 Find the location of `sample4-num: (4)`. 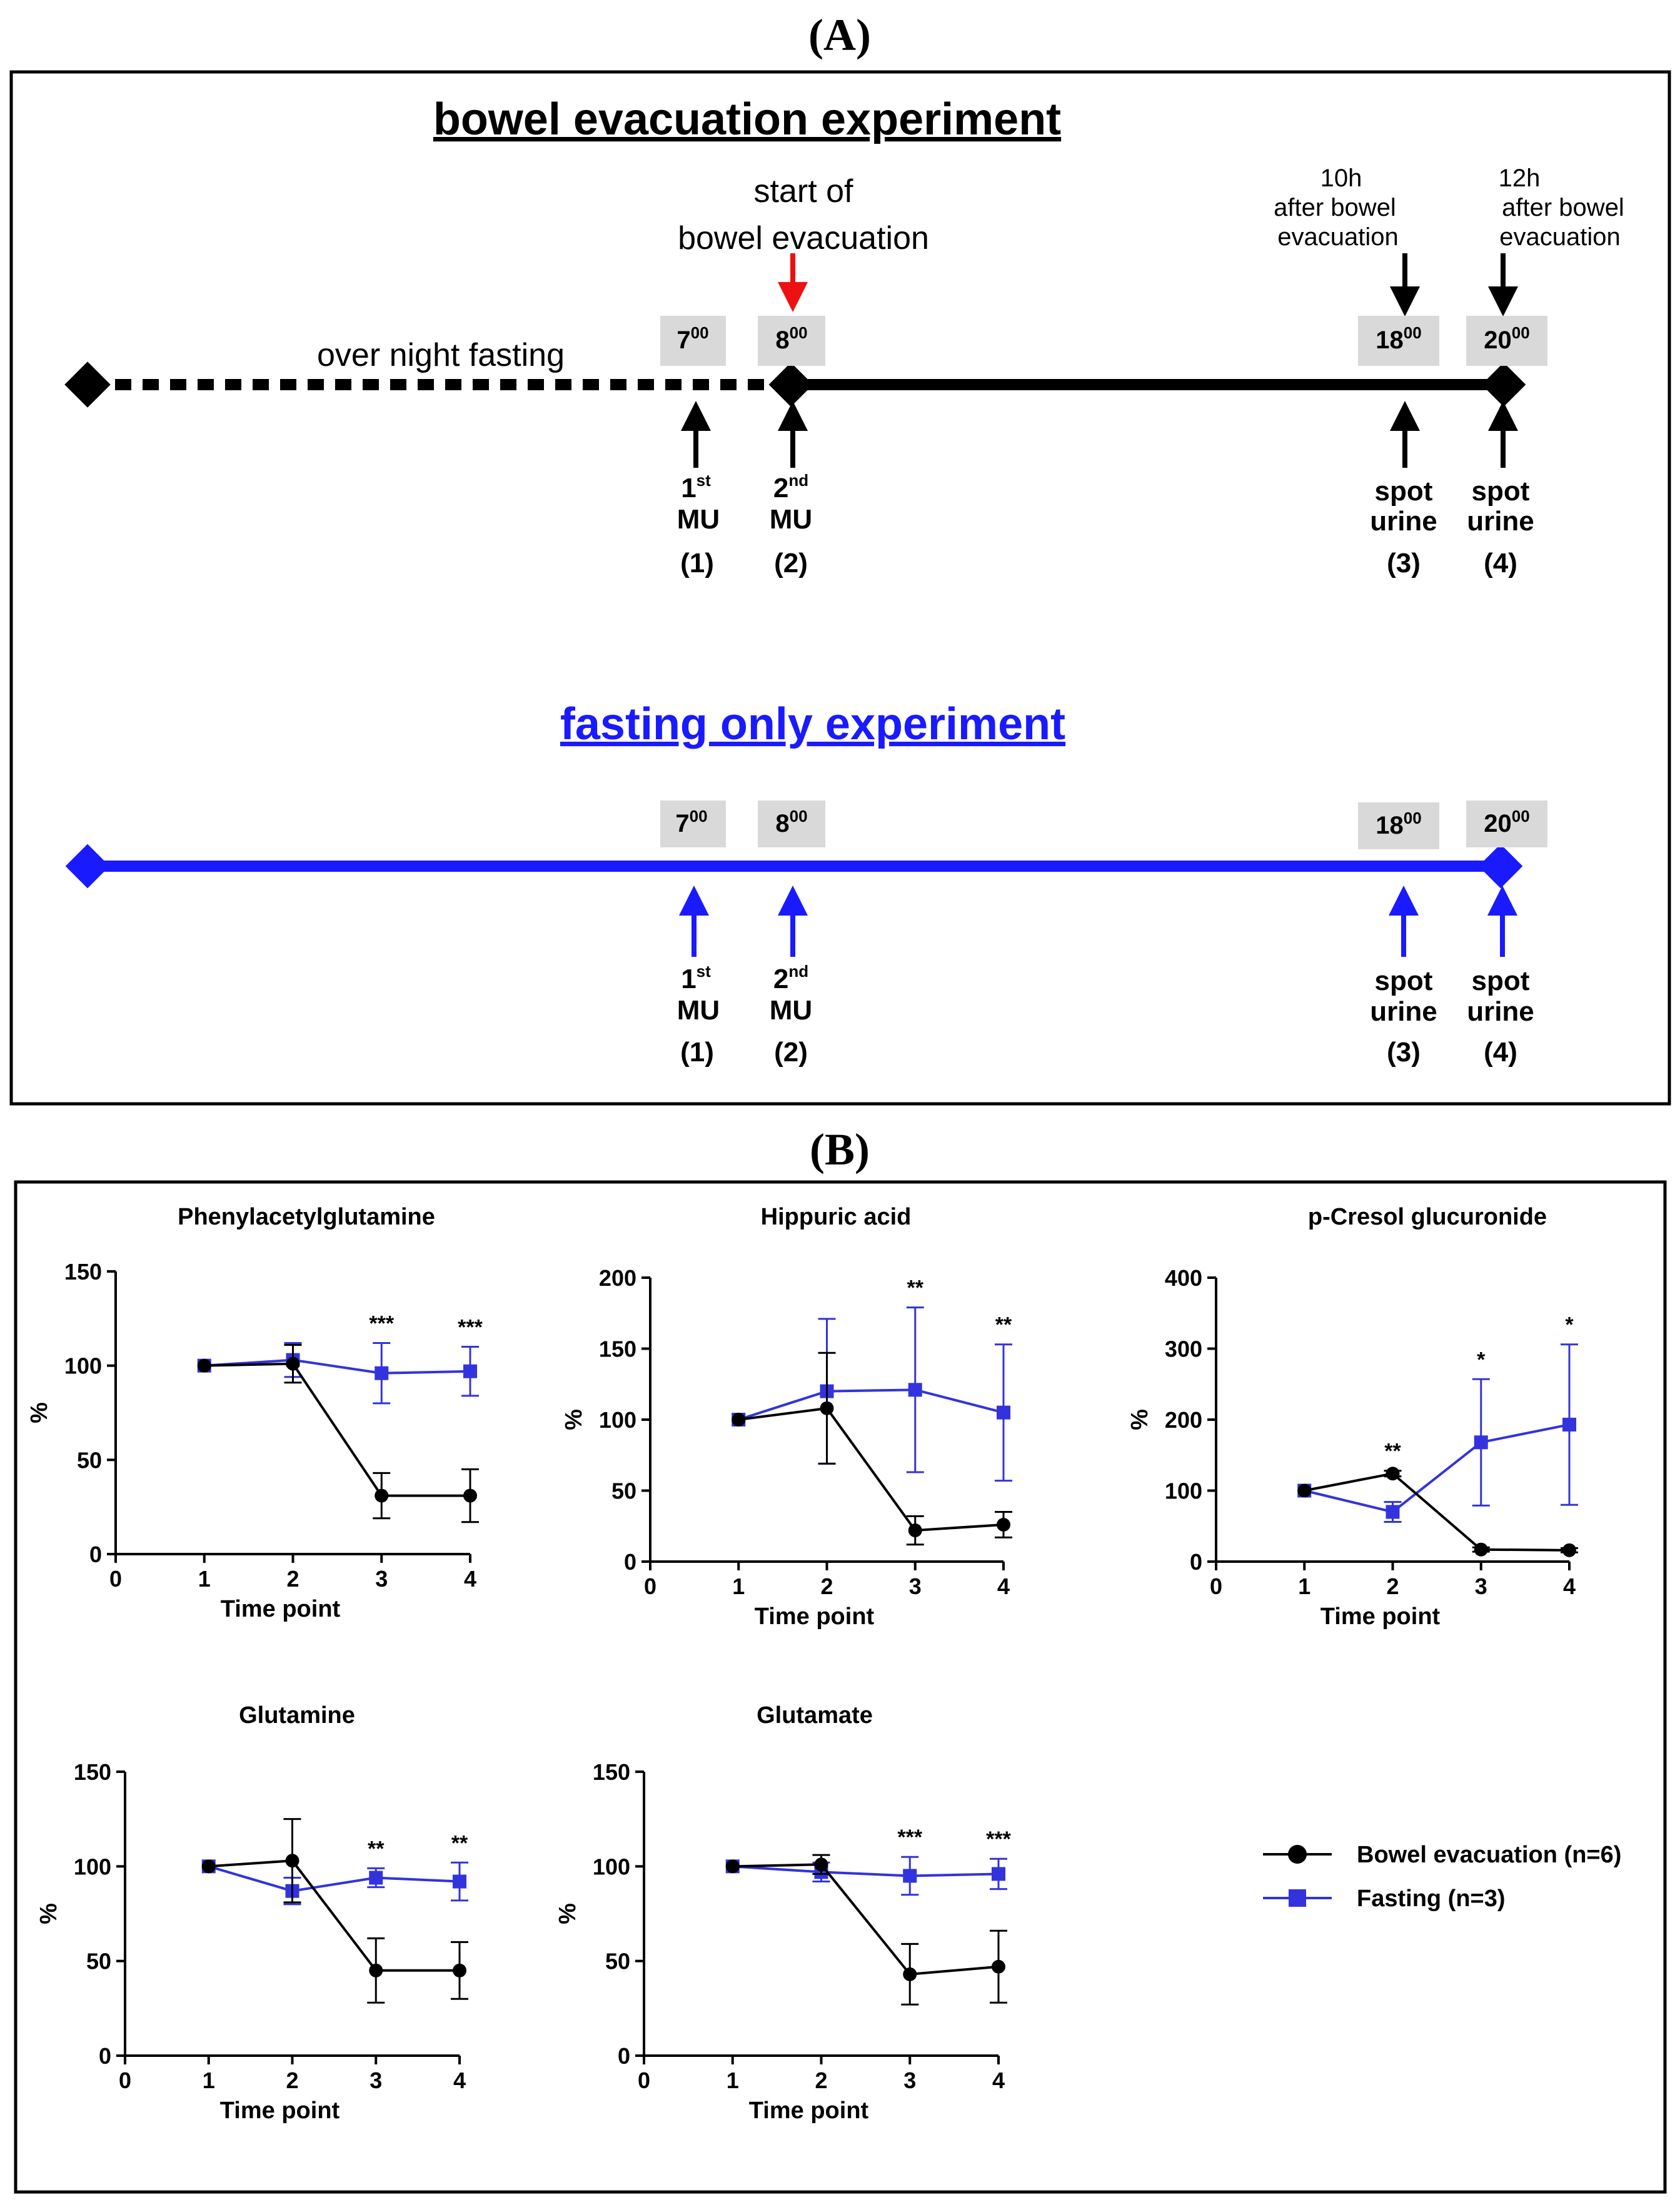

sample4-num: (4) is located at coordinates (1500, 563).